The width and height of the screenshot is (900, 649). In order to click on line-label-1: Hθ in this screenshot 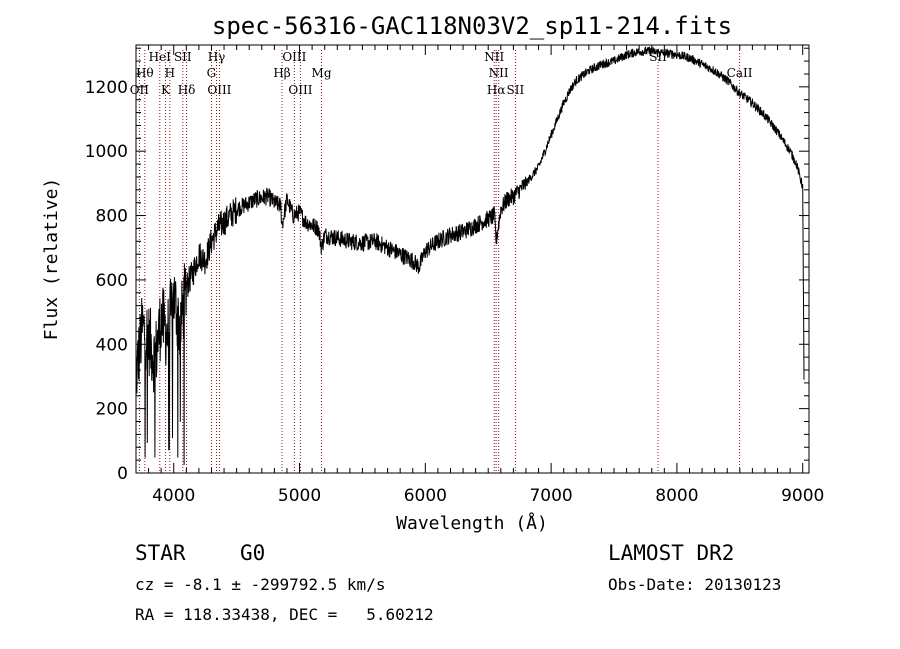, I will do `click(145, 73)`.